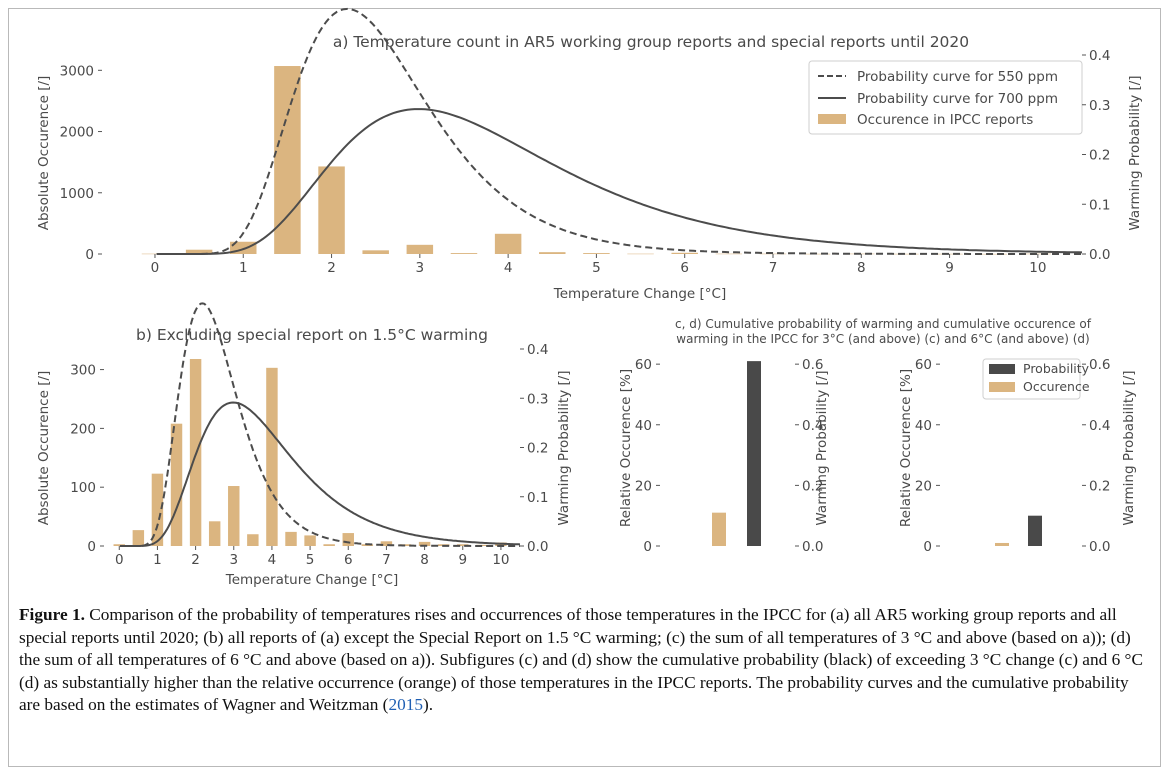 The image size is (1171, 775). Describe the element at coordinates (195, 560) in the screenshot. I see `chart-b-xtick-label: 2` at that location.